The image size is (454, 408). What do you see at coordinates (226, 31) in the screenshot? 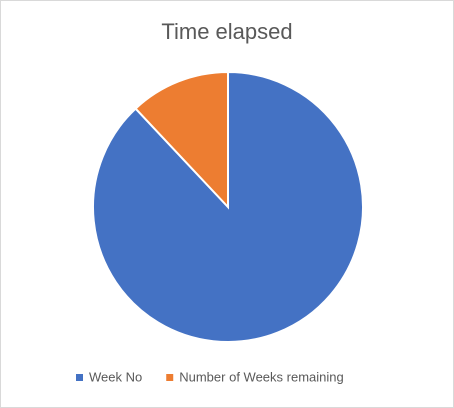
I see `chart-title: Time elapsed` at bounding box center [226, 31].